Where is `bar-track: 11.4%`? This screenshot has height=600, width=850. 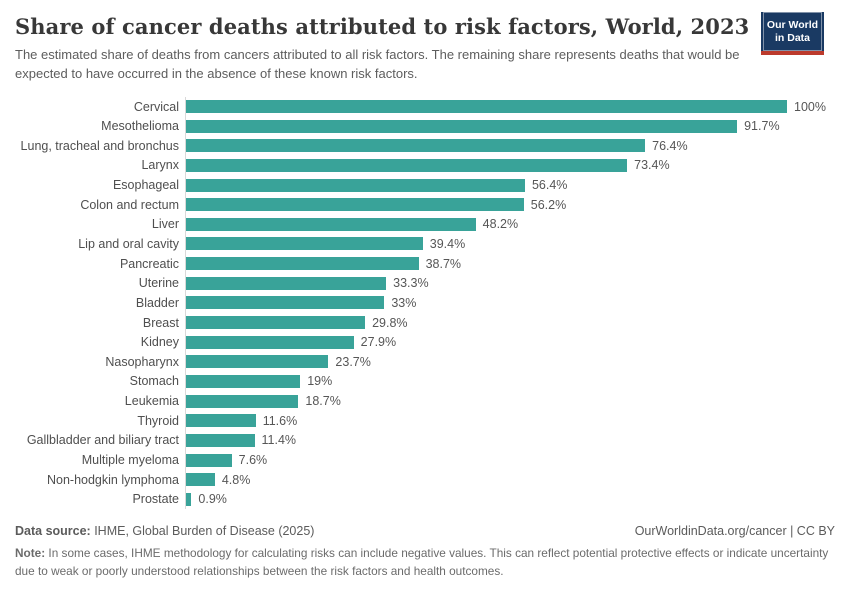 bar-track: 11.4% is located at coordinates (510, 440).